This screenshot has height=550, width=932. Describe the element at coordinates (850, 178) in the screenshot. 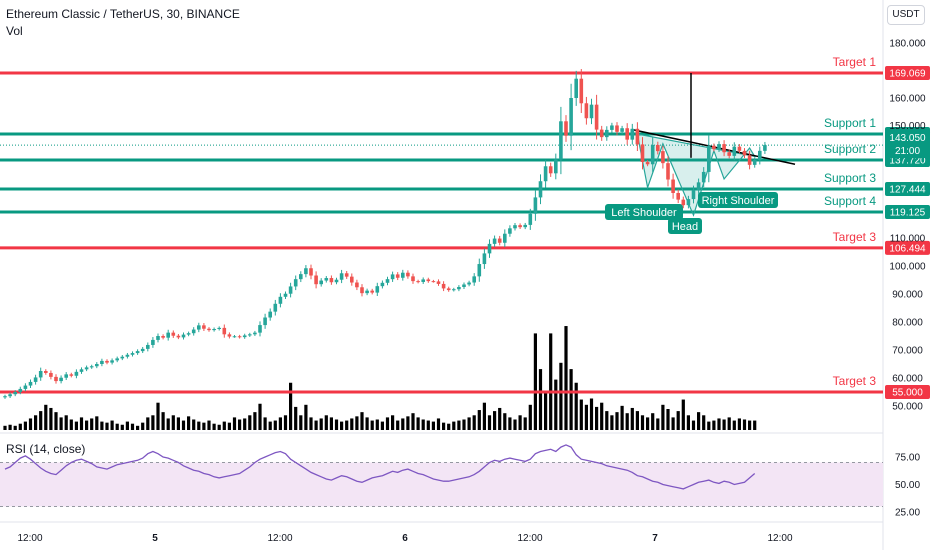

I see `level-label: Support 3` at that location.